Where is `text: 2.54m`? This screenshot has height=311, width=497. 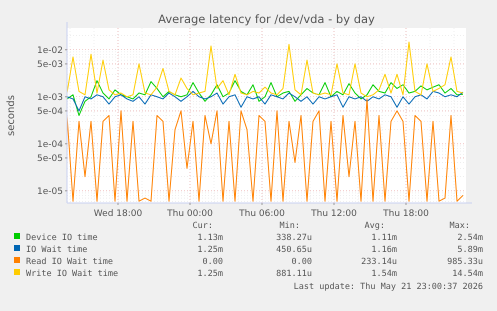
text: 2.54m is located at coordinates (470, 238).